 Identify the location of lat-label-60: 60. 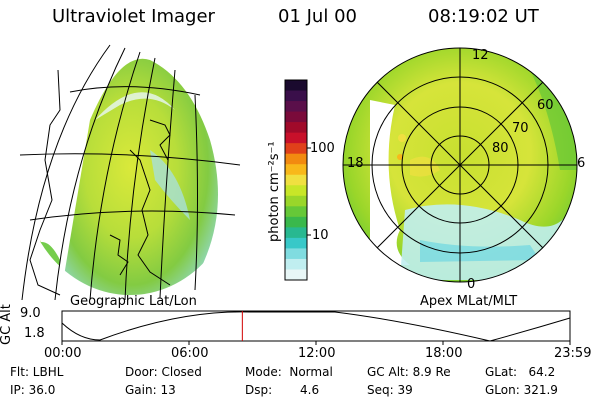
(545, 105).